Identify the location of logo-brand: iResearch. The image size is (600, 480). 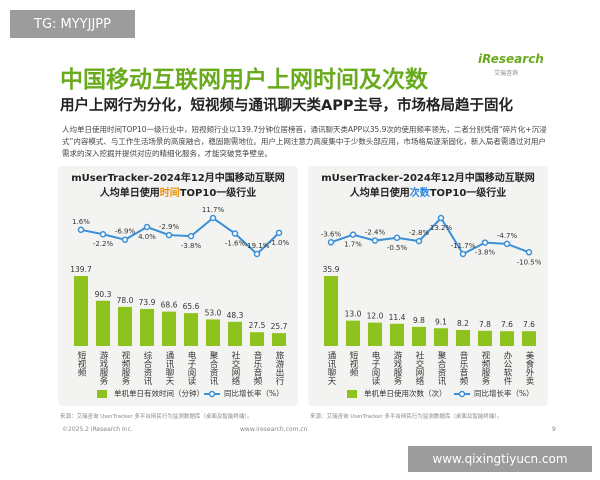
(511, 59).